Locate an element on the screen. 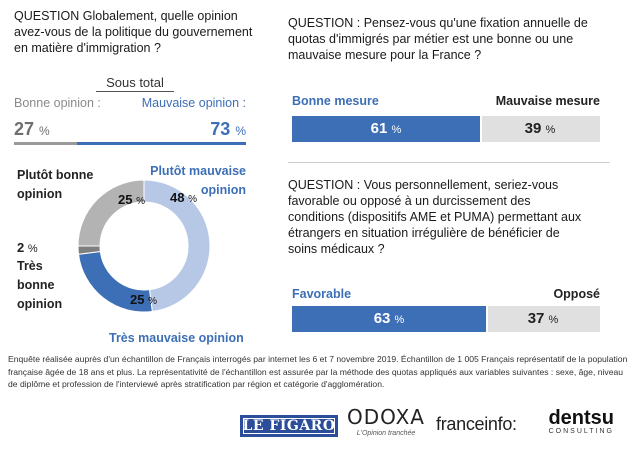  franceinfo-logo: franceinfo: is located at coordinates (476, 424).